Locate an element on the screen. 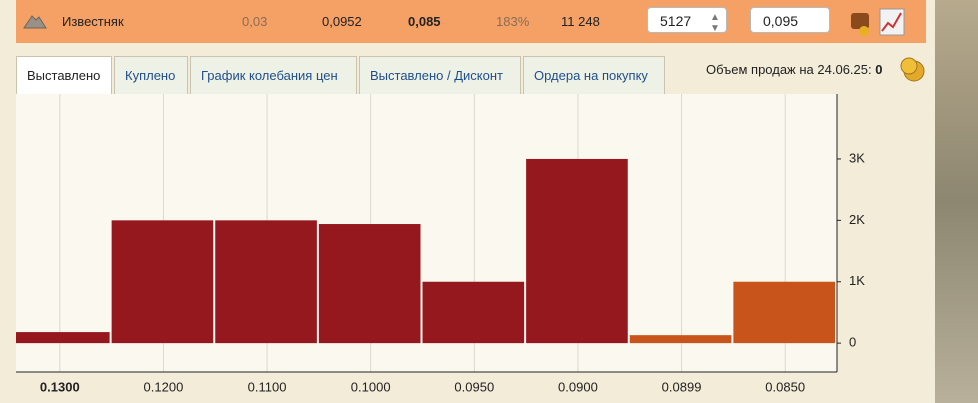 The width and height of the screenshot is (978, 403). cell: 11 248 is located at coordinates (580, 21).